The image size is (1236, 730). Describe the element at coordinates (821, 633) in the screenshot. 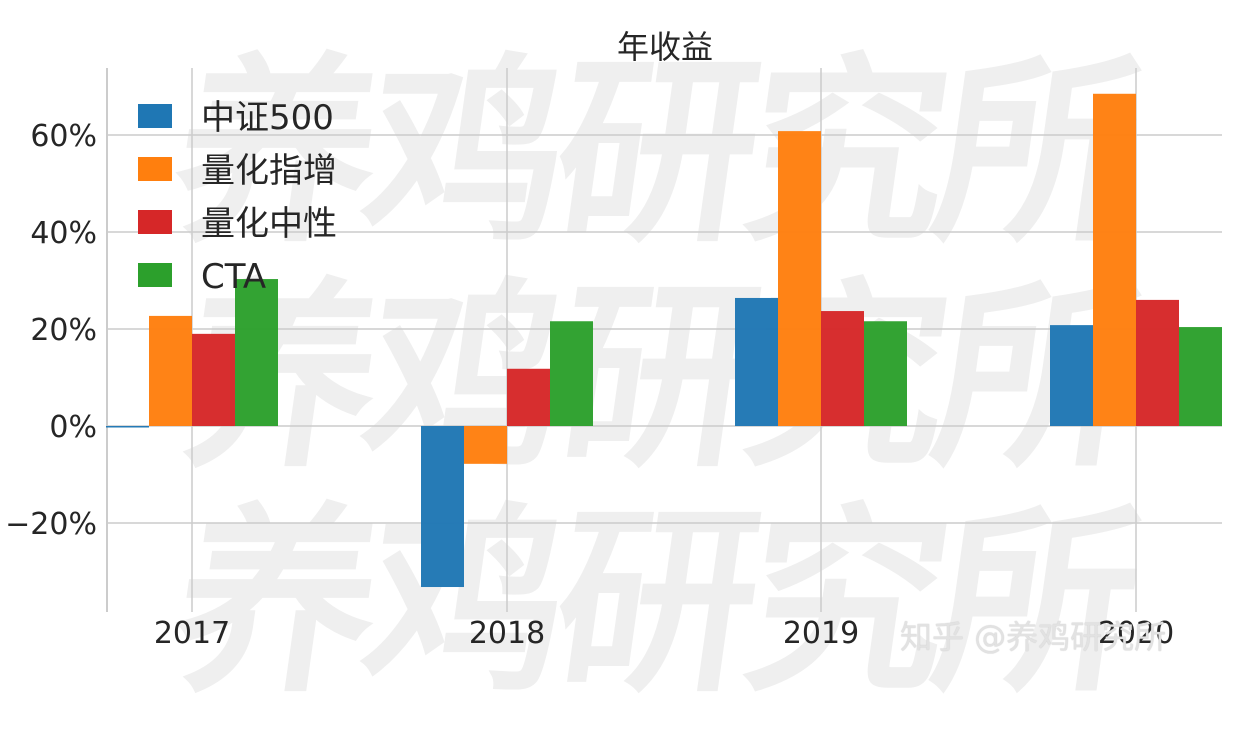

I see `x-tick-label: 2019` at that location.